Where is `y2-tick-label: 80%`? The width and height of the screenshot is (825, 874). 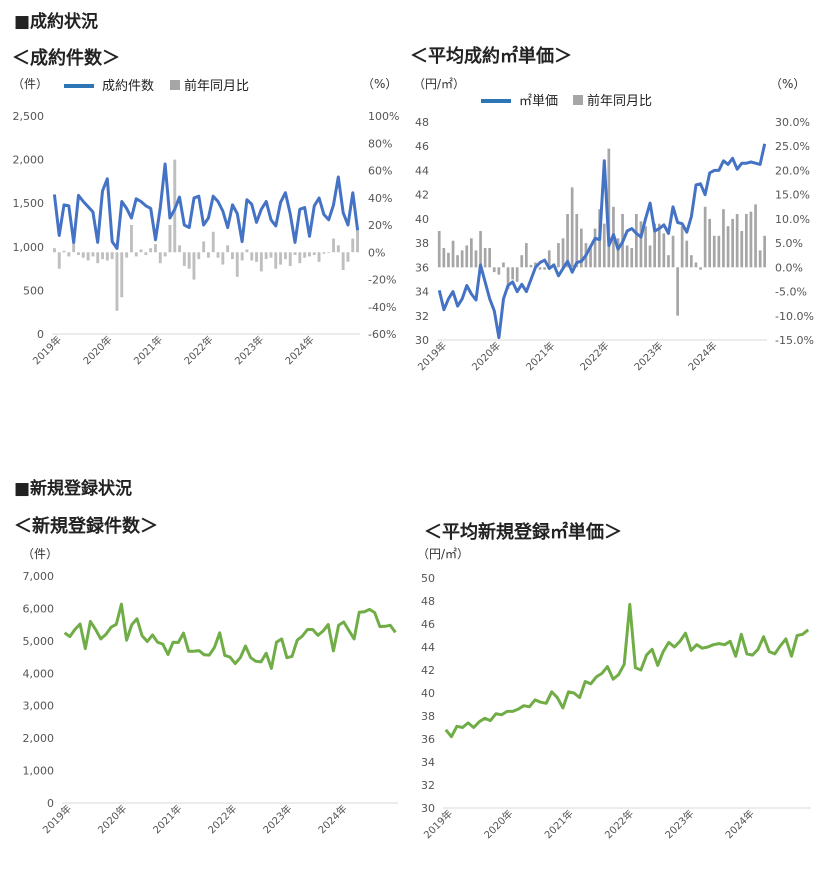
y2-tick-label: 80% is located at coordinates (380, 143).